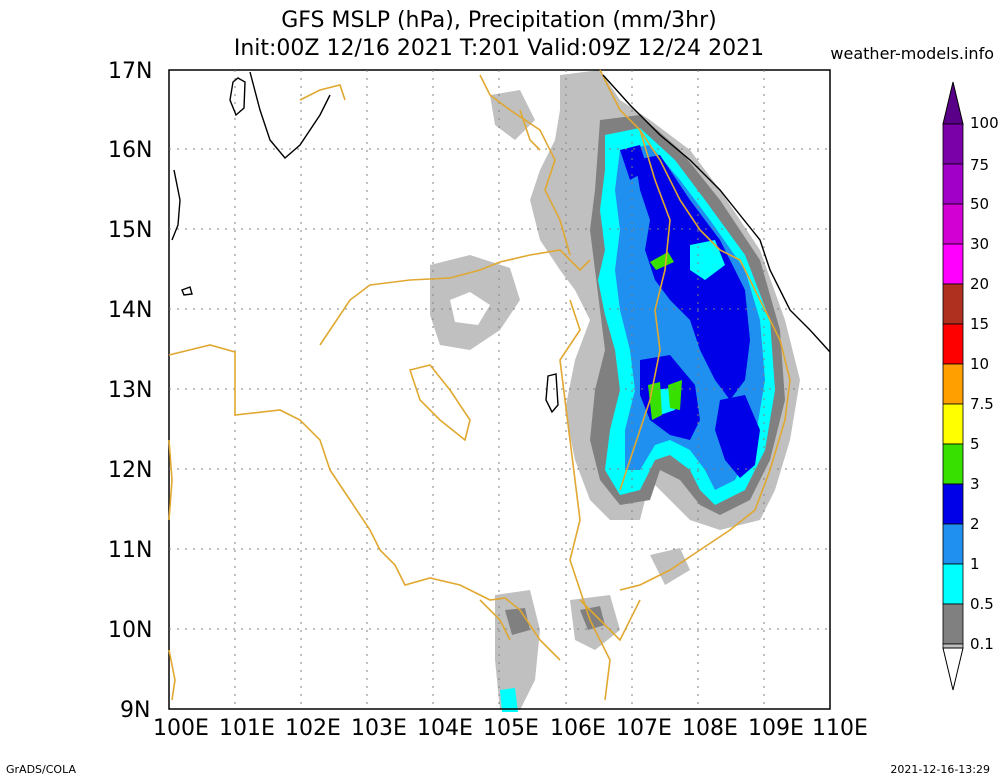 Image resolution: width=1000 pixels, height=779 pixels. Describe the element at coordinates (41, 769) in the screenshot. I see `footer-software: GrADS/COLA` at that location.